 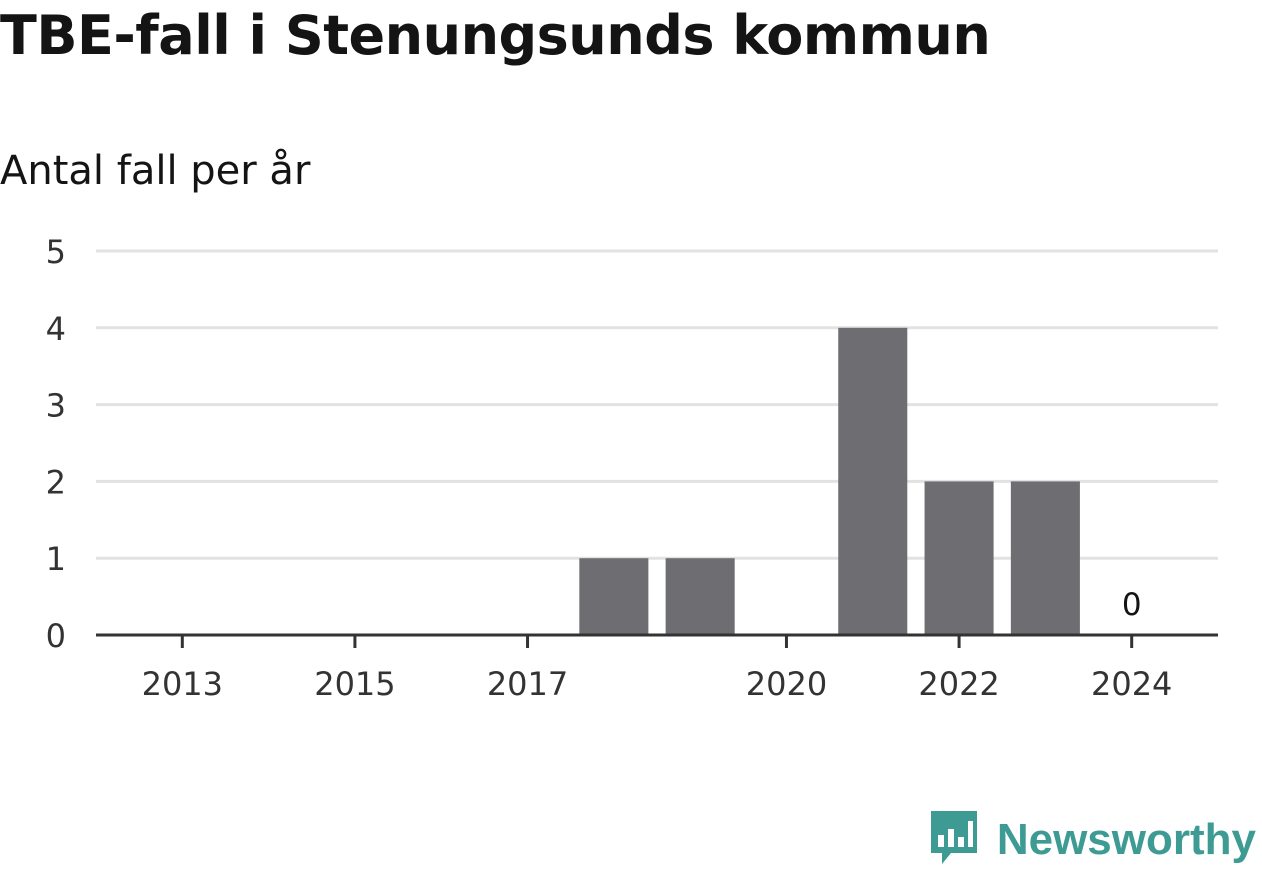 What do you see at coordinates (657, 640) in the screenshot?
I see `x-axis` at bounding box center [657, 640].